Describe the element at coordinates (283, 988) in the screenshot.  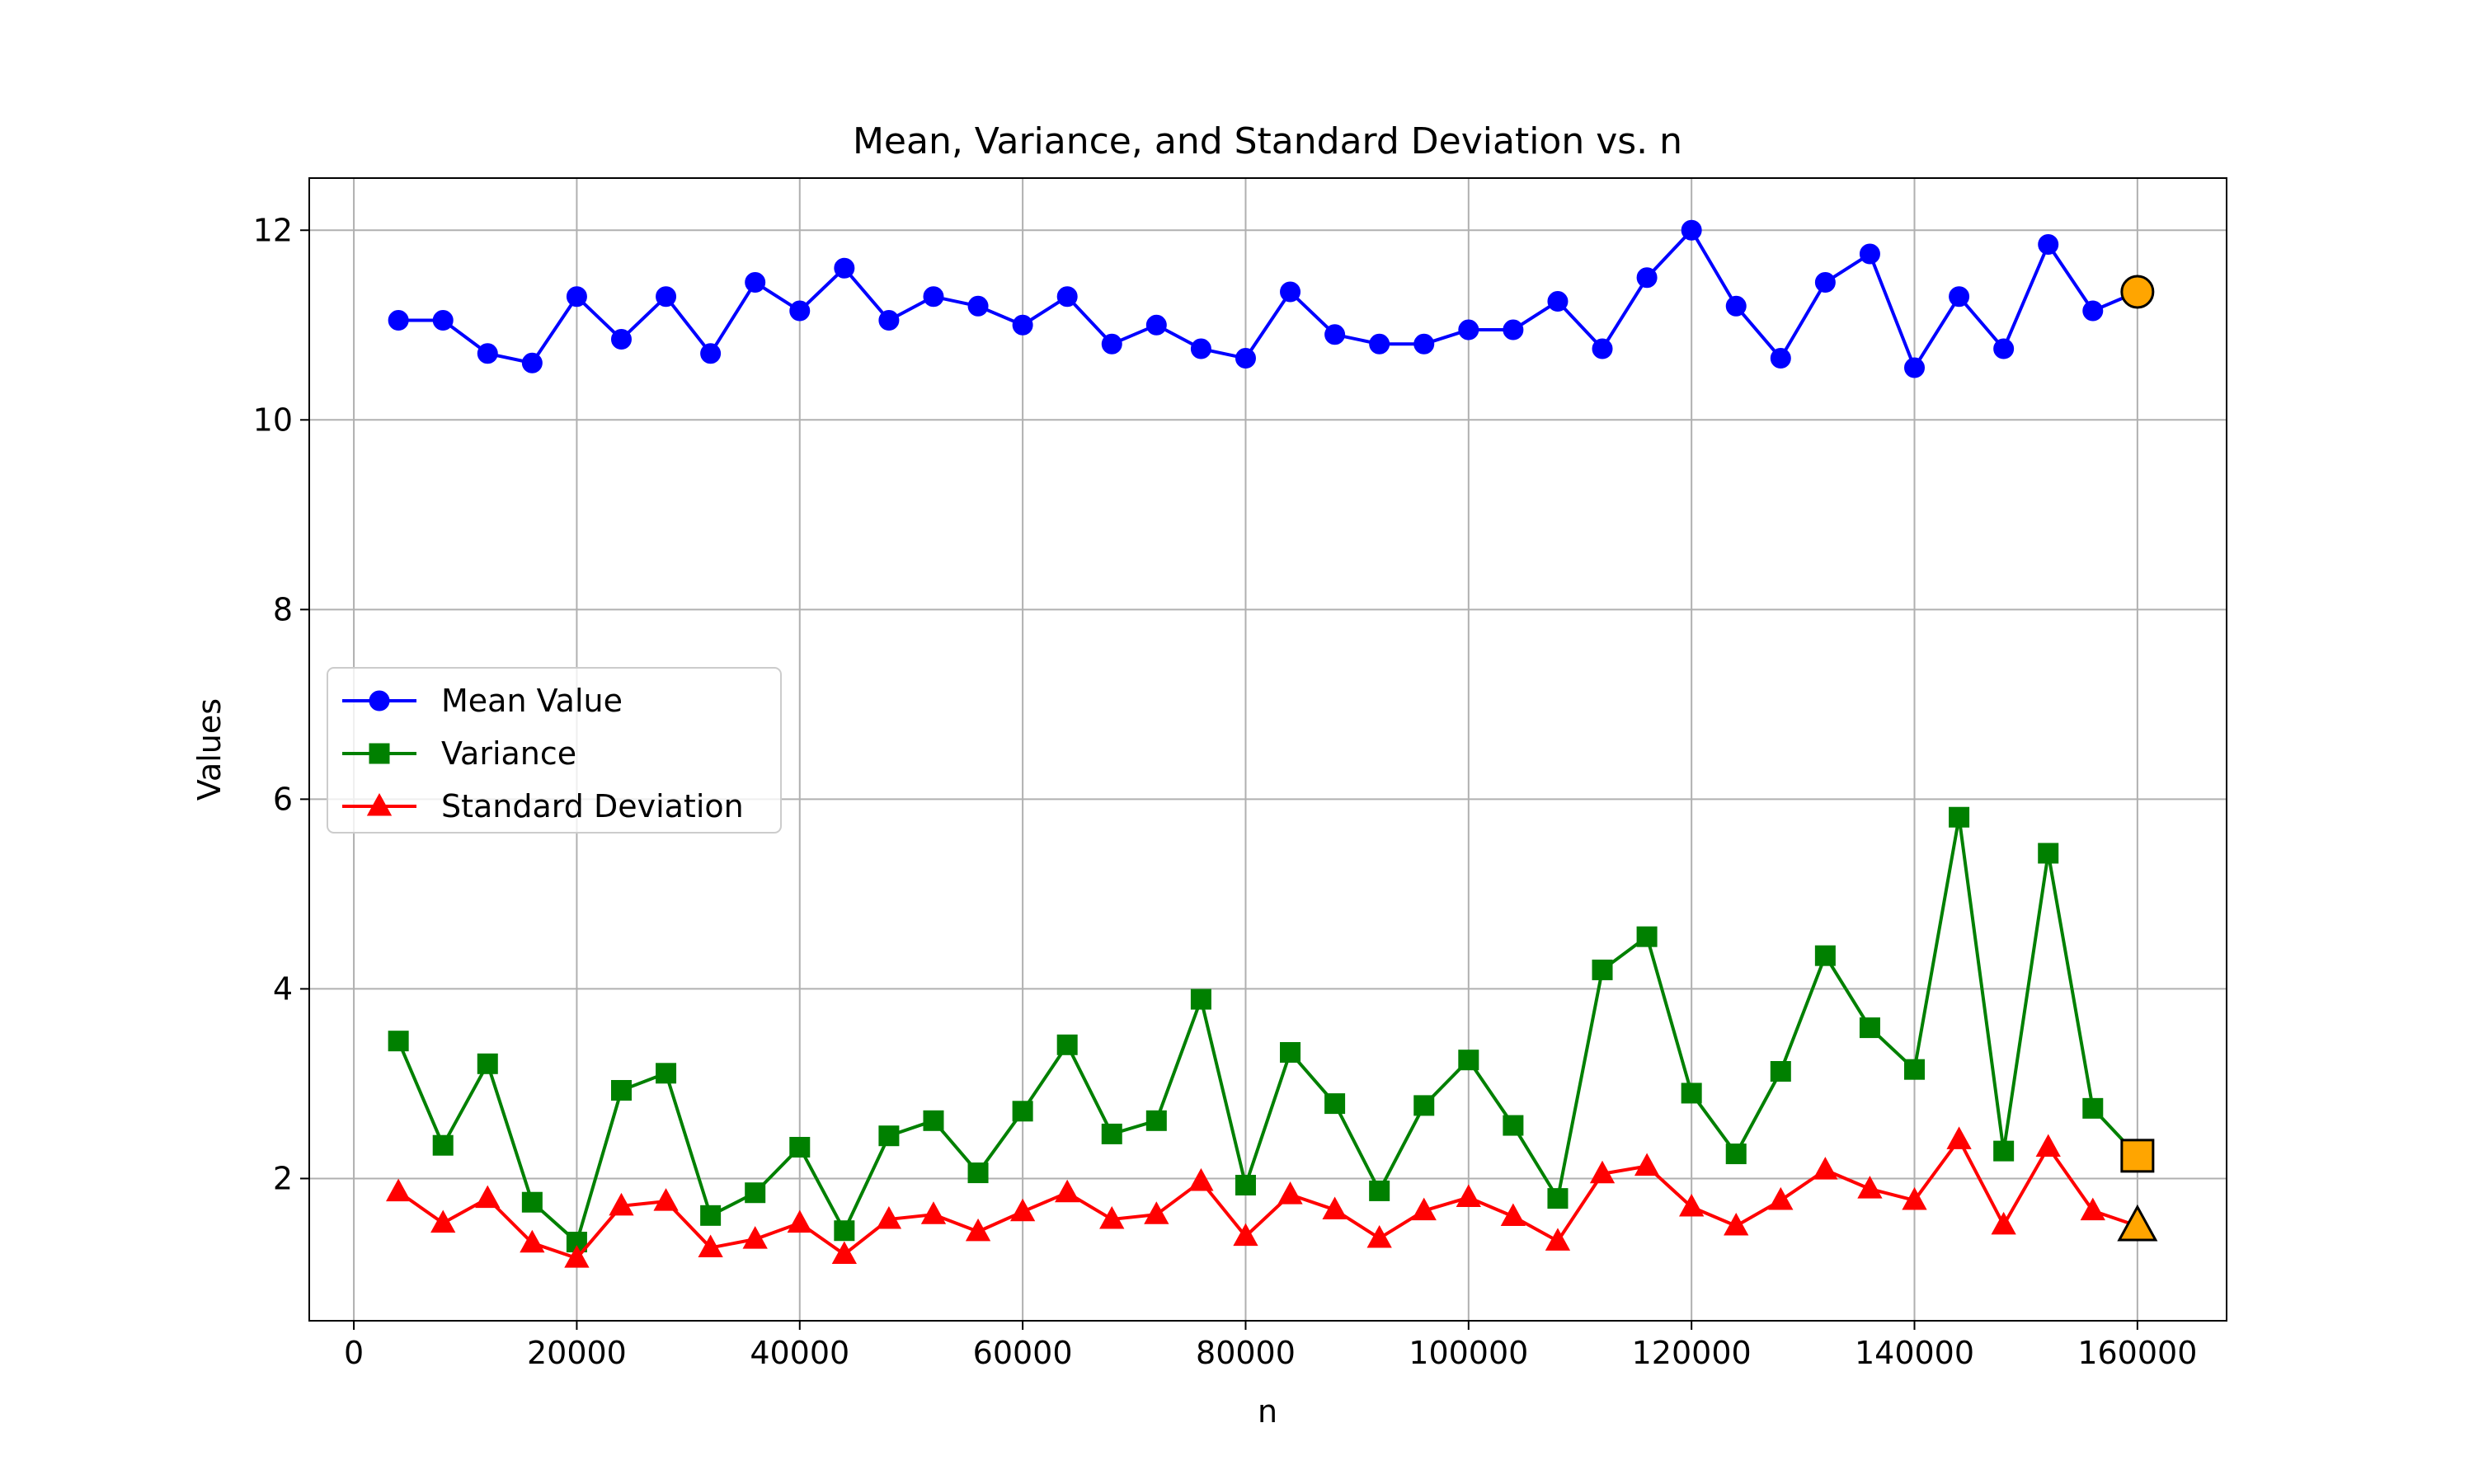
I see `y-tick-label: 4` at that location.